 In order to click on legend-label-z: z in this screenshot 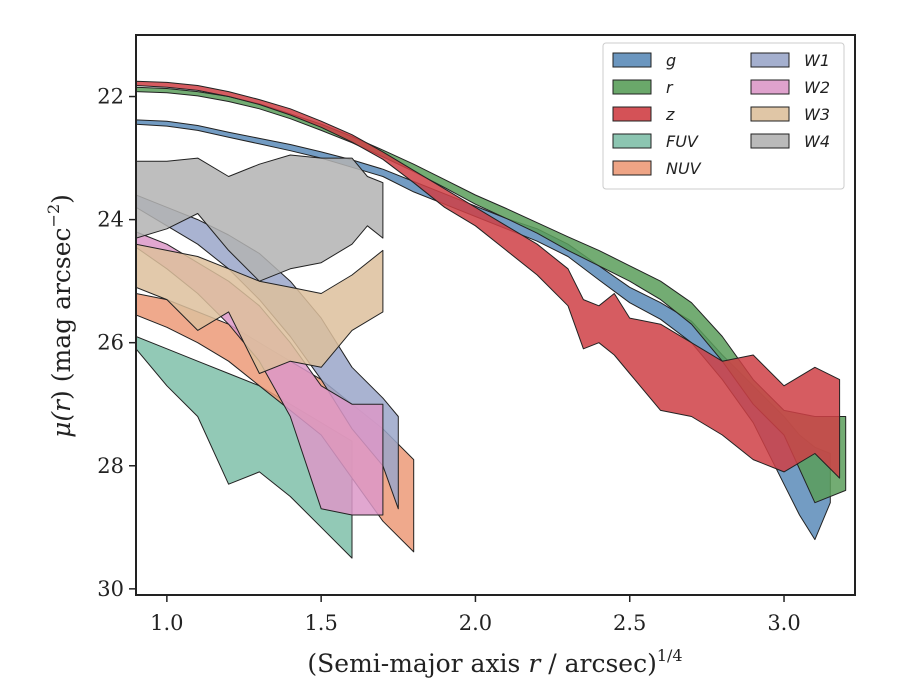, I will do `click(670, 114)`.